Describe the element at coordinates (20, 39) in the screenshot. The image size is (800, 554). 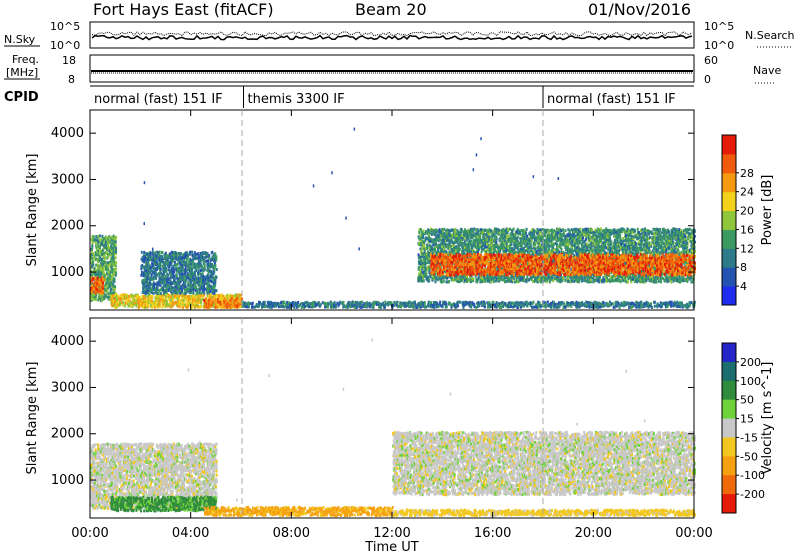
I see `noise-left-label: N.Sky` at that location.